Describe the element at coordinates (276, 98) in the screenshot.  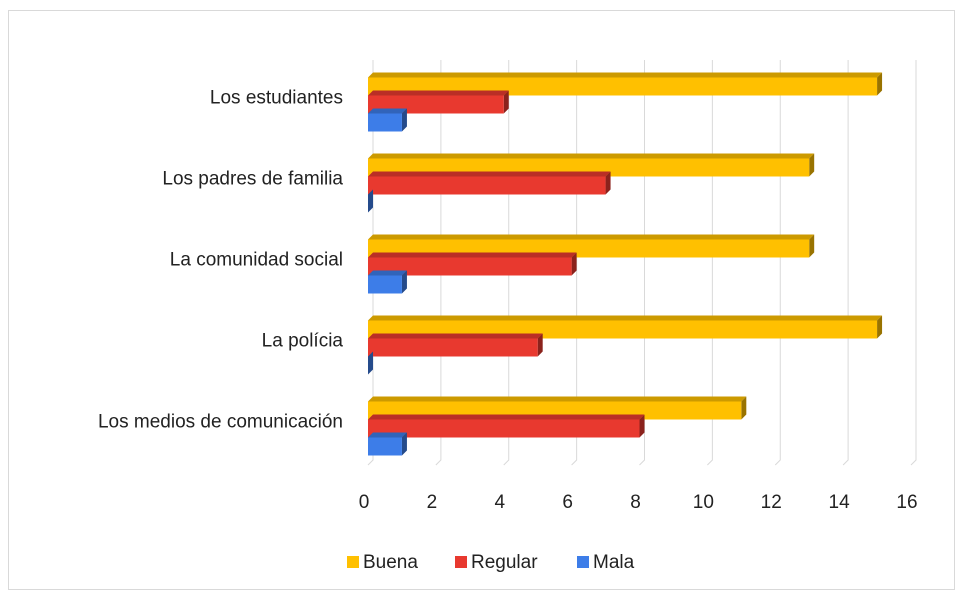
I see `y-tick-label: Los estudiantes` at that location.